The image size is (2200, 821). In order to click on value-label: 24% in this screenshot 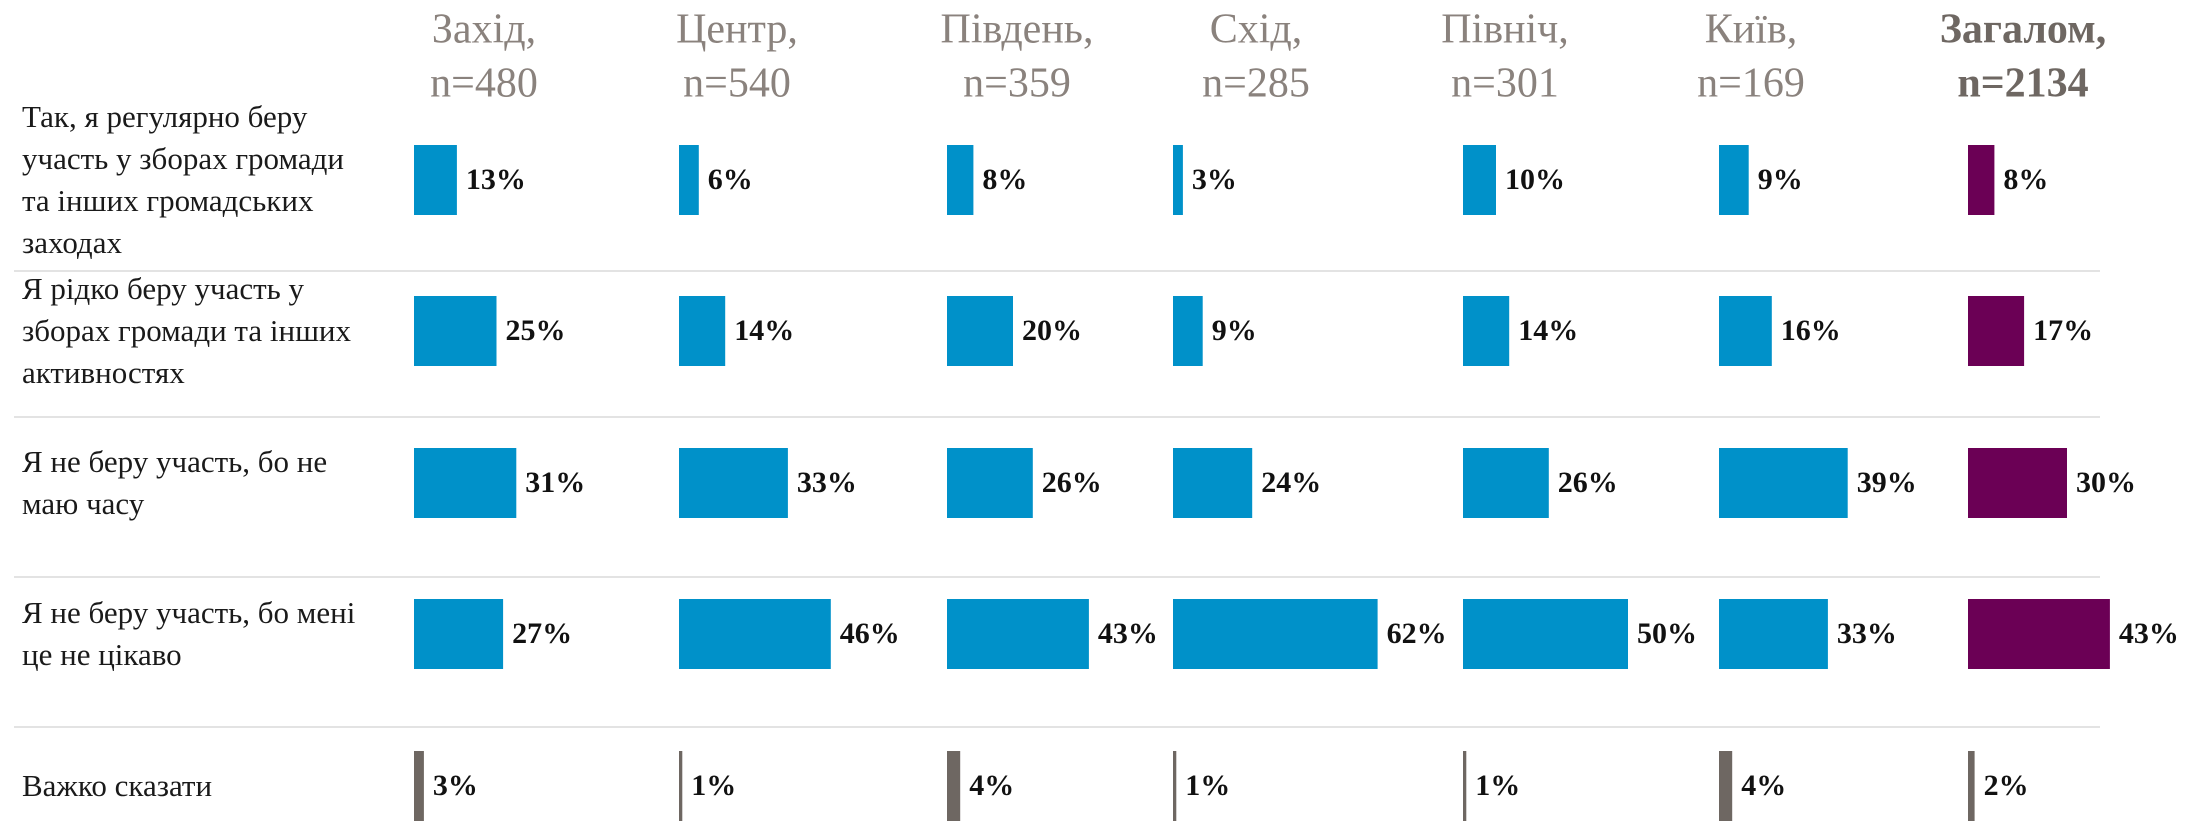, I will do `click(1291, 482)`.